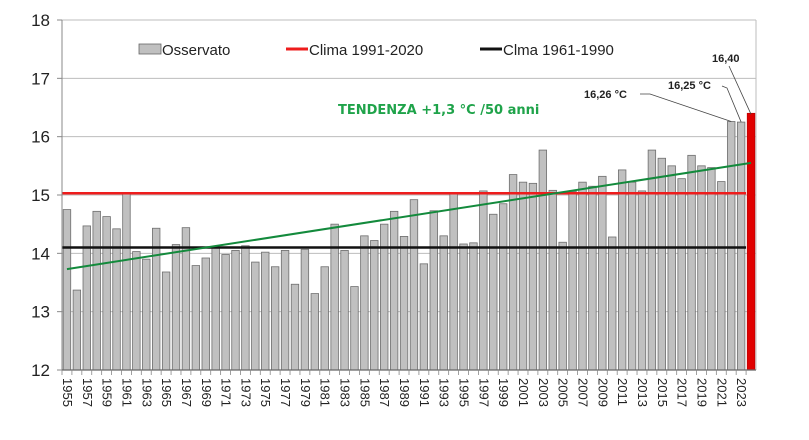 The width and height of the screenshot is (809, 440). Describe the element at coordinates (483, 392) in the screenshot. I see `x-tick-label: 1997` at that location.